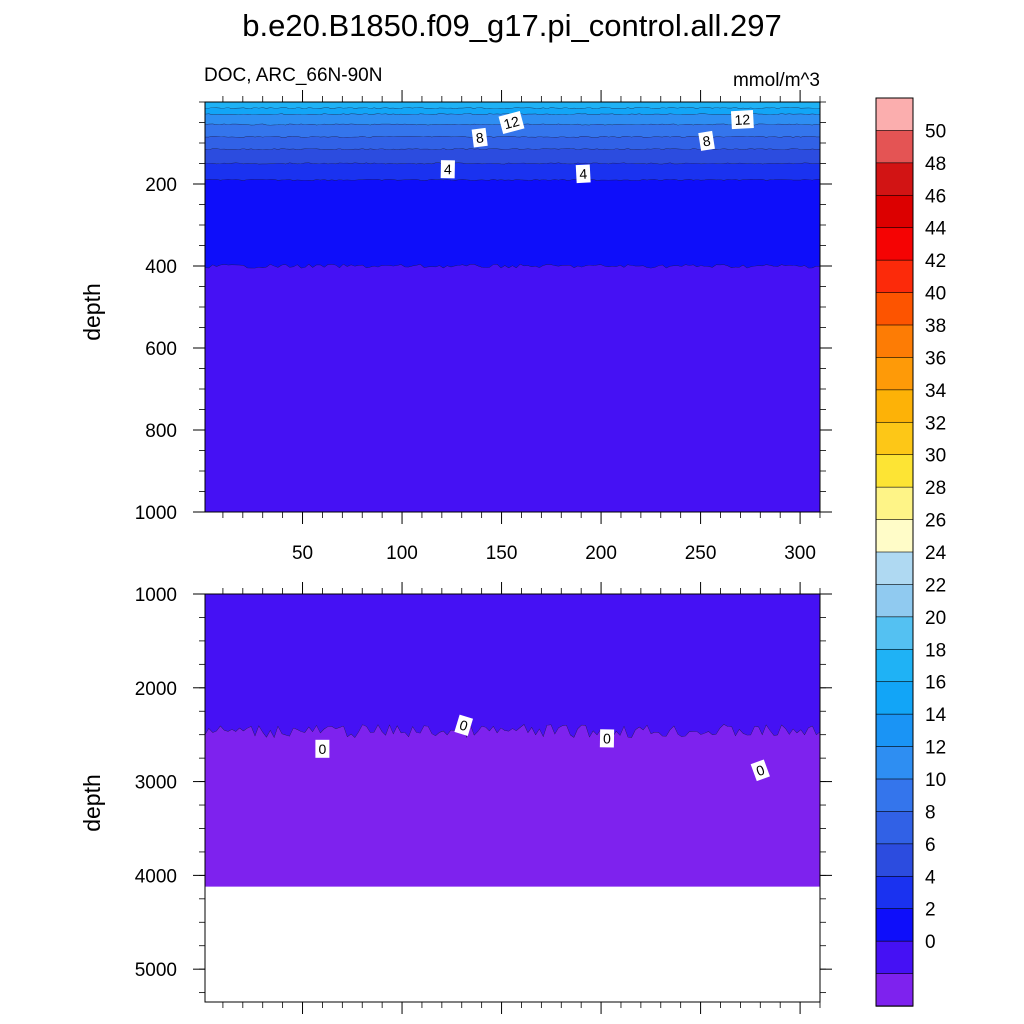  I want to click on colorbar-label: 14, so click(936, 715).